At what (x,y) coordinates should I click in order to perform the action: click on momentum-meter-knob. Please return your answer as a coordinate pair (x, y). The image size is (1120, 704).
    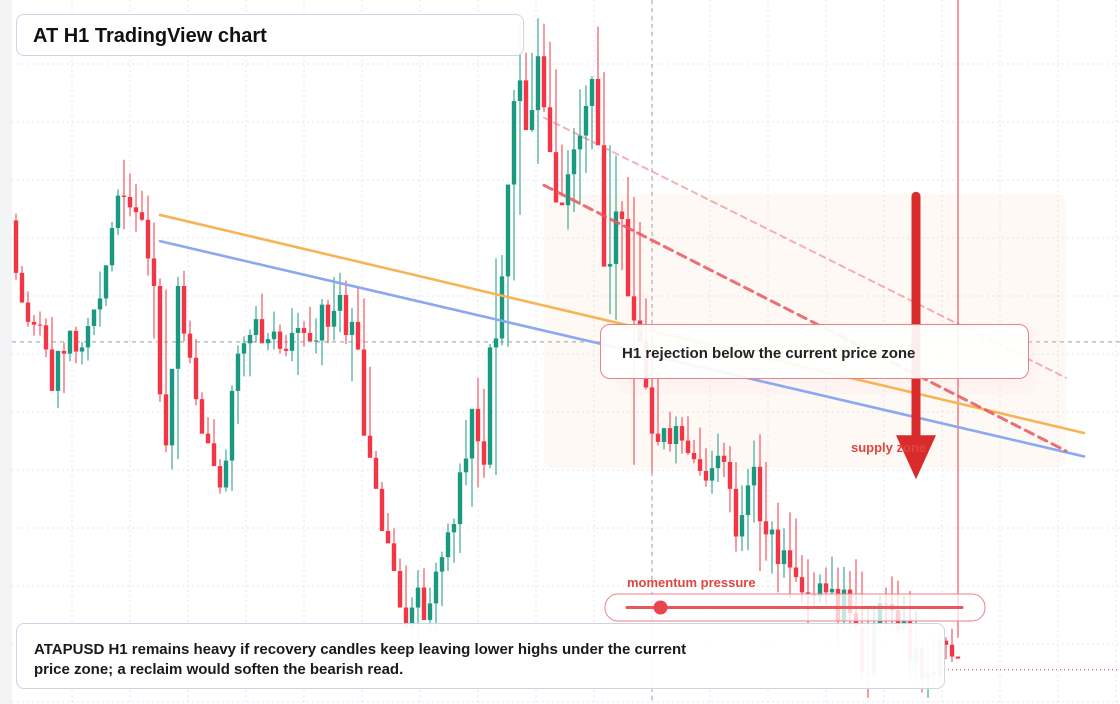
    Looking at the image, I should click on (660, 607).